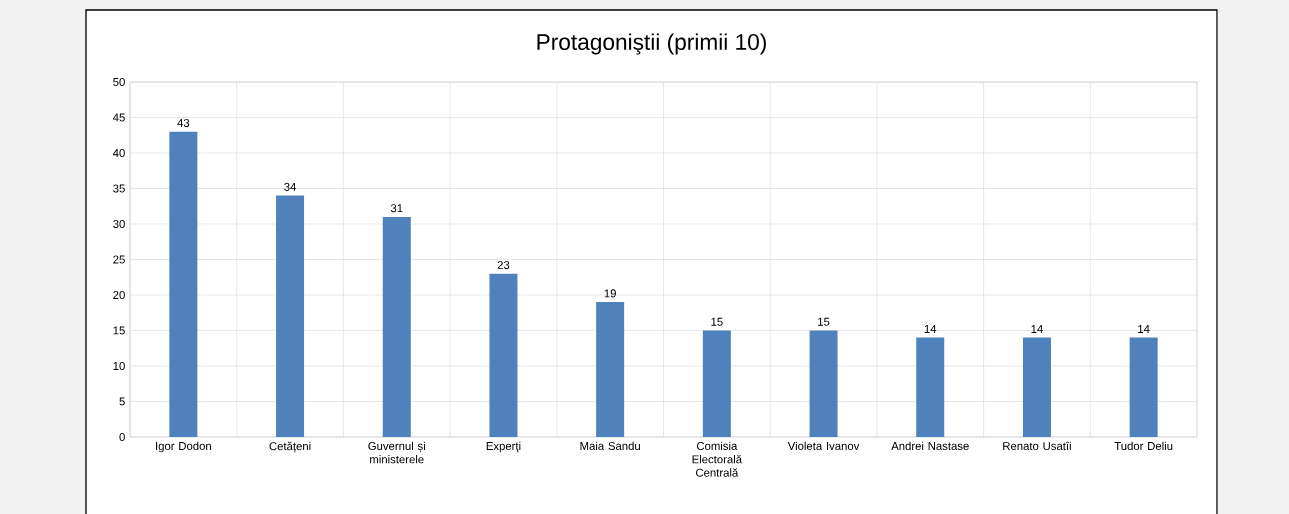 This screenshot has width=1289, height=514. Describe the element at coordinates (610, 446) in the screenshot. I see `x-tick-label: Maia Sandu` at that location.